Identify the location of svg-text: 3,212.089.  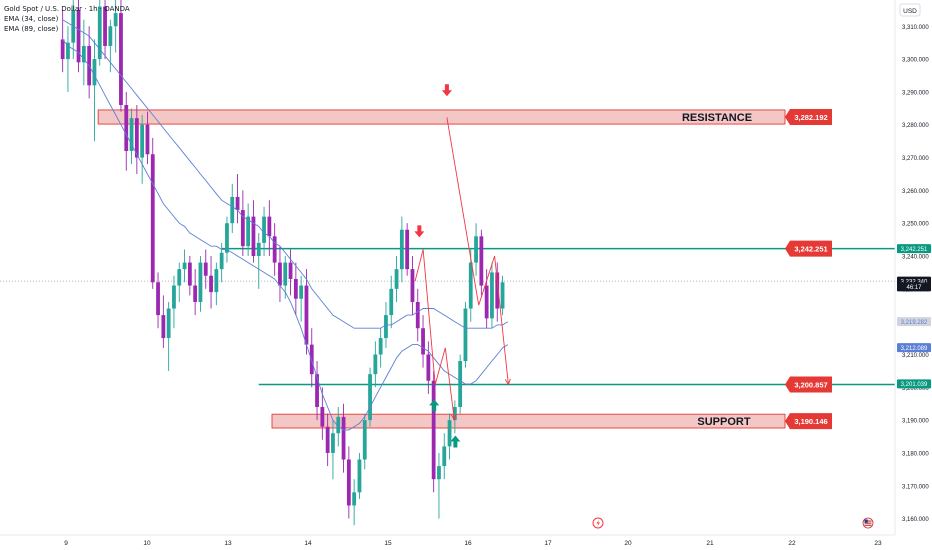
(914, 349).